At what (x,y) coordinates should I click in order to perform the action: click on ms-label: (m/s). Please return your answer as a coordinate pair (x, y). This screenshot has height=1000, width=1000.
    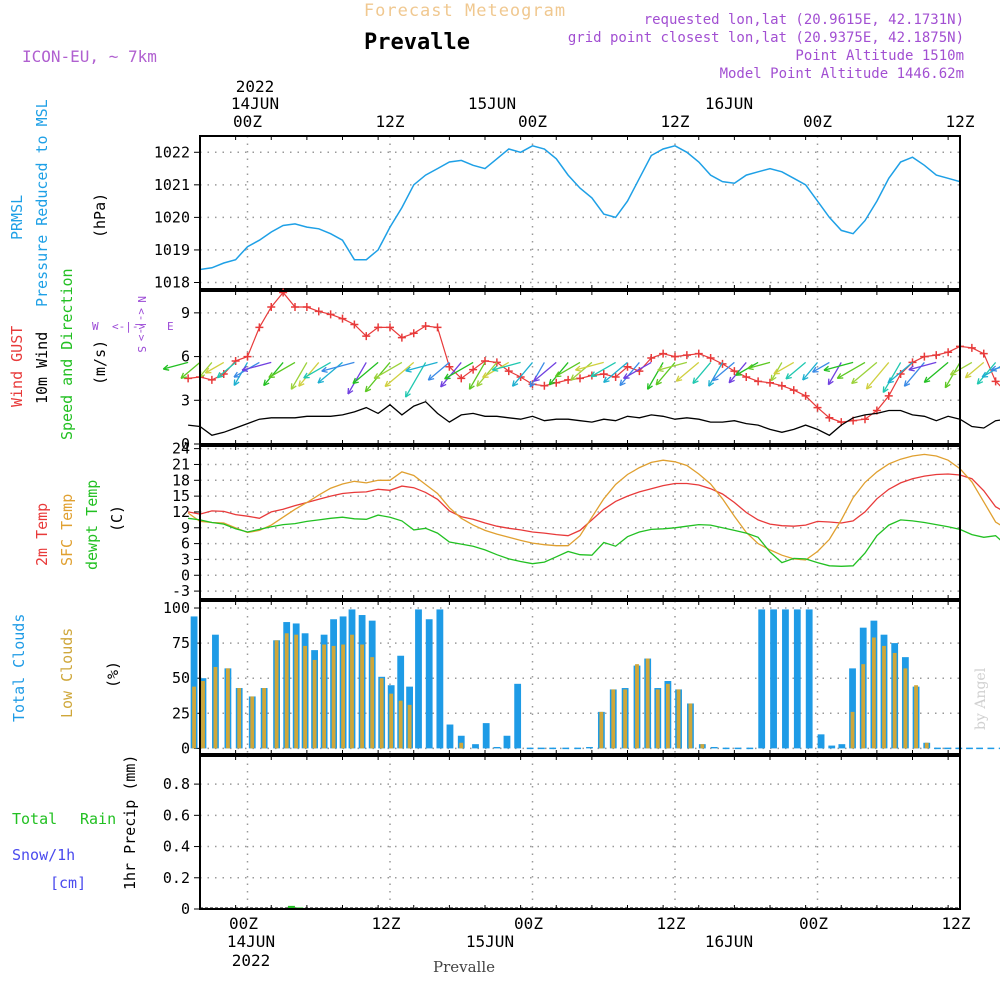
    Looking at the image, I should click on (100, 362).